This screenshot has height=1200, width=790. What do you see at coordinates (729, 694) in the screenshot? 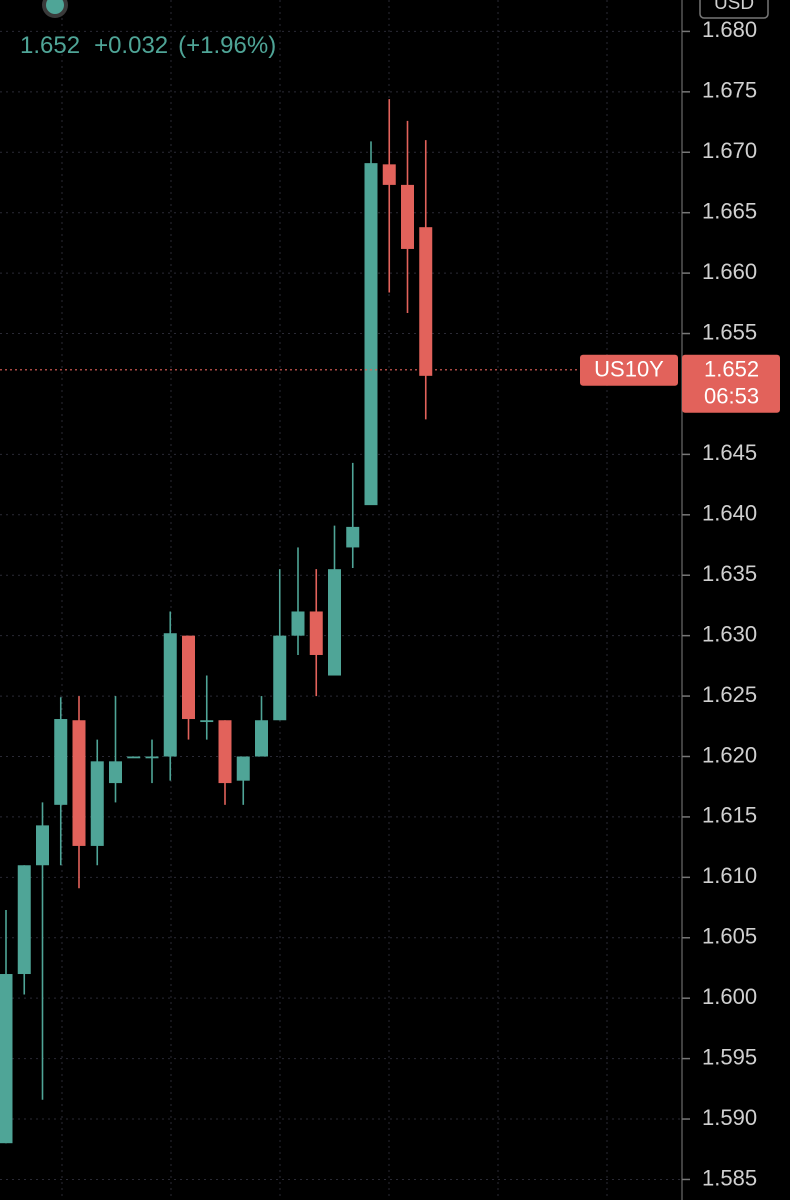
I see `y-tick-label: 1.625` at bounding box center [729, 694].